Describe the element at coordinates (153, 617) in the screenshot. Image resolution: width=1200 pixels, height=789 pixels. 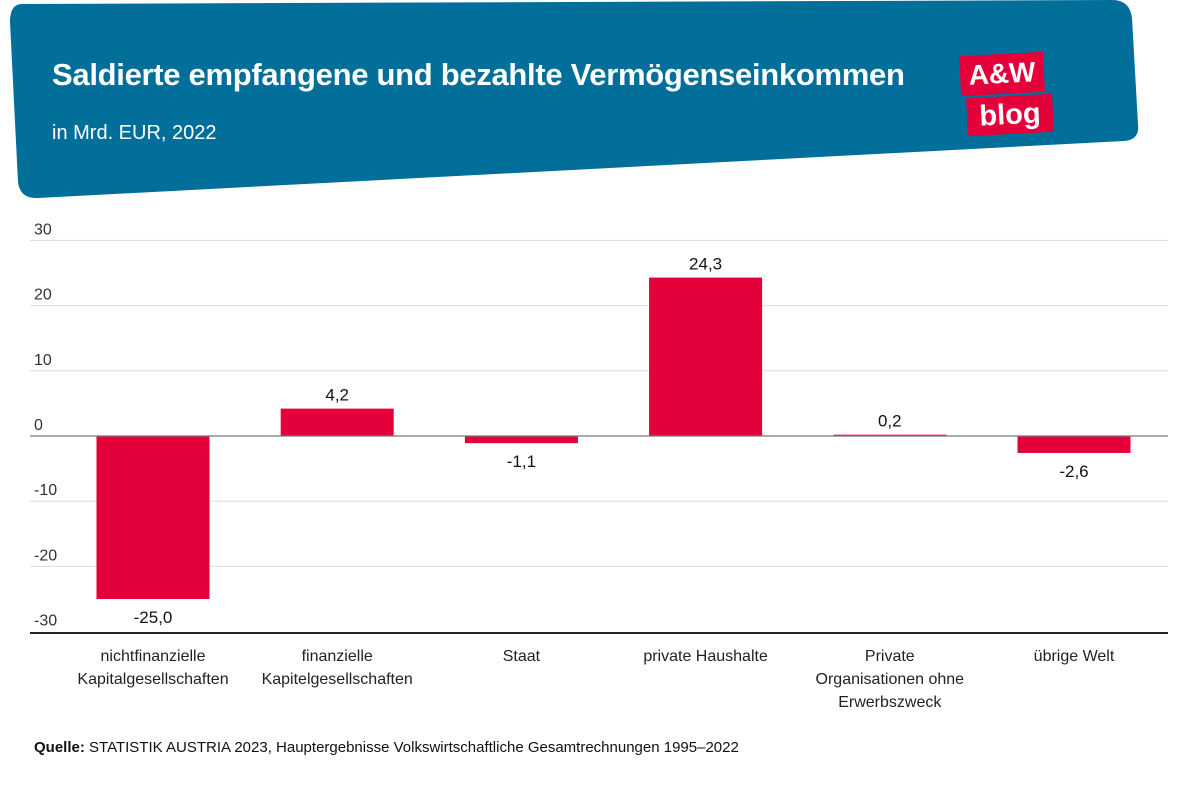
I see `data-label: -25,0` at that location.